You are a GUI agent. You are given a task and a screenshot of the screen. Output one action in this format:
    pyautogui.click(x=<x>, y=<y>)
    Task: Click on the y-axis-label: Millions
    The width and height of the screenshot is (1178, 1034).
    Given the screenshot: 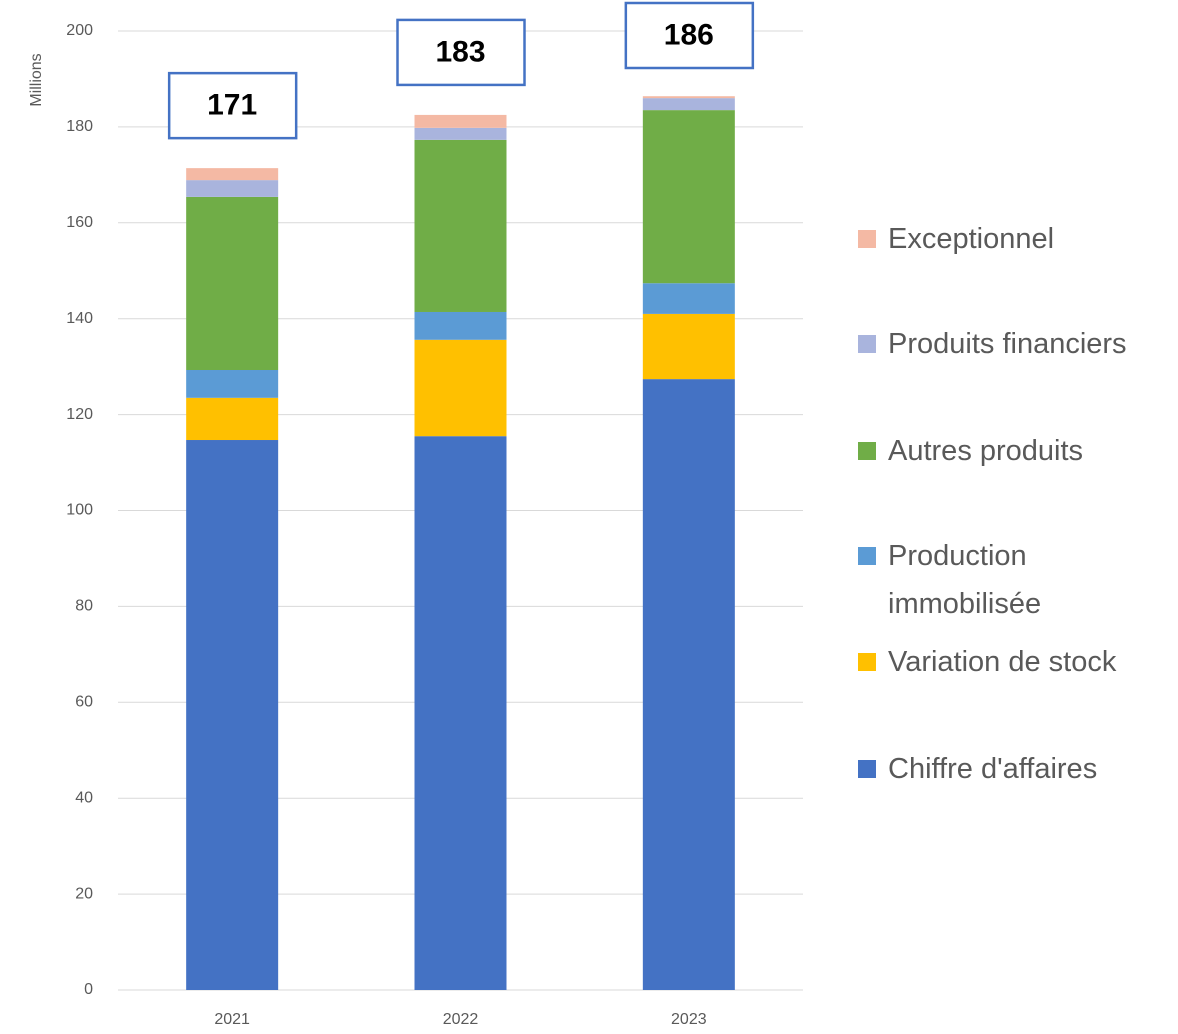 What is the action you would take?
    pyautogui.click(x=36, y=79)
    